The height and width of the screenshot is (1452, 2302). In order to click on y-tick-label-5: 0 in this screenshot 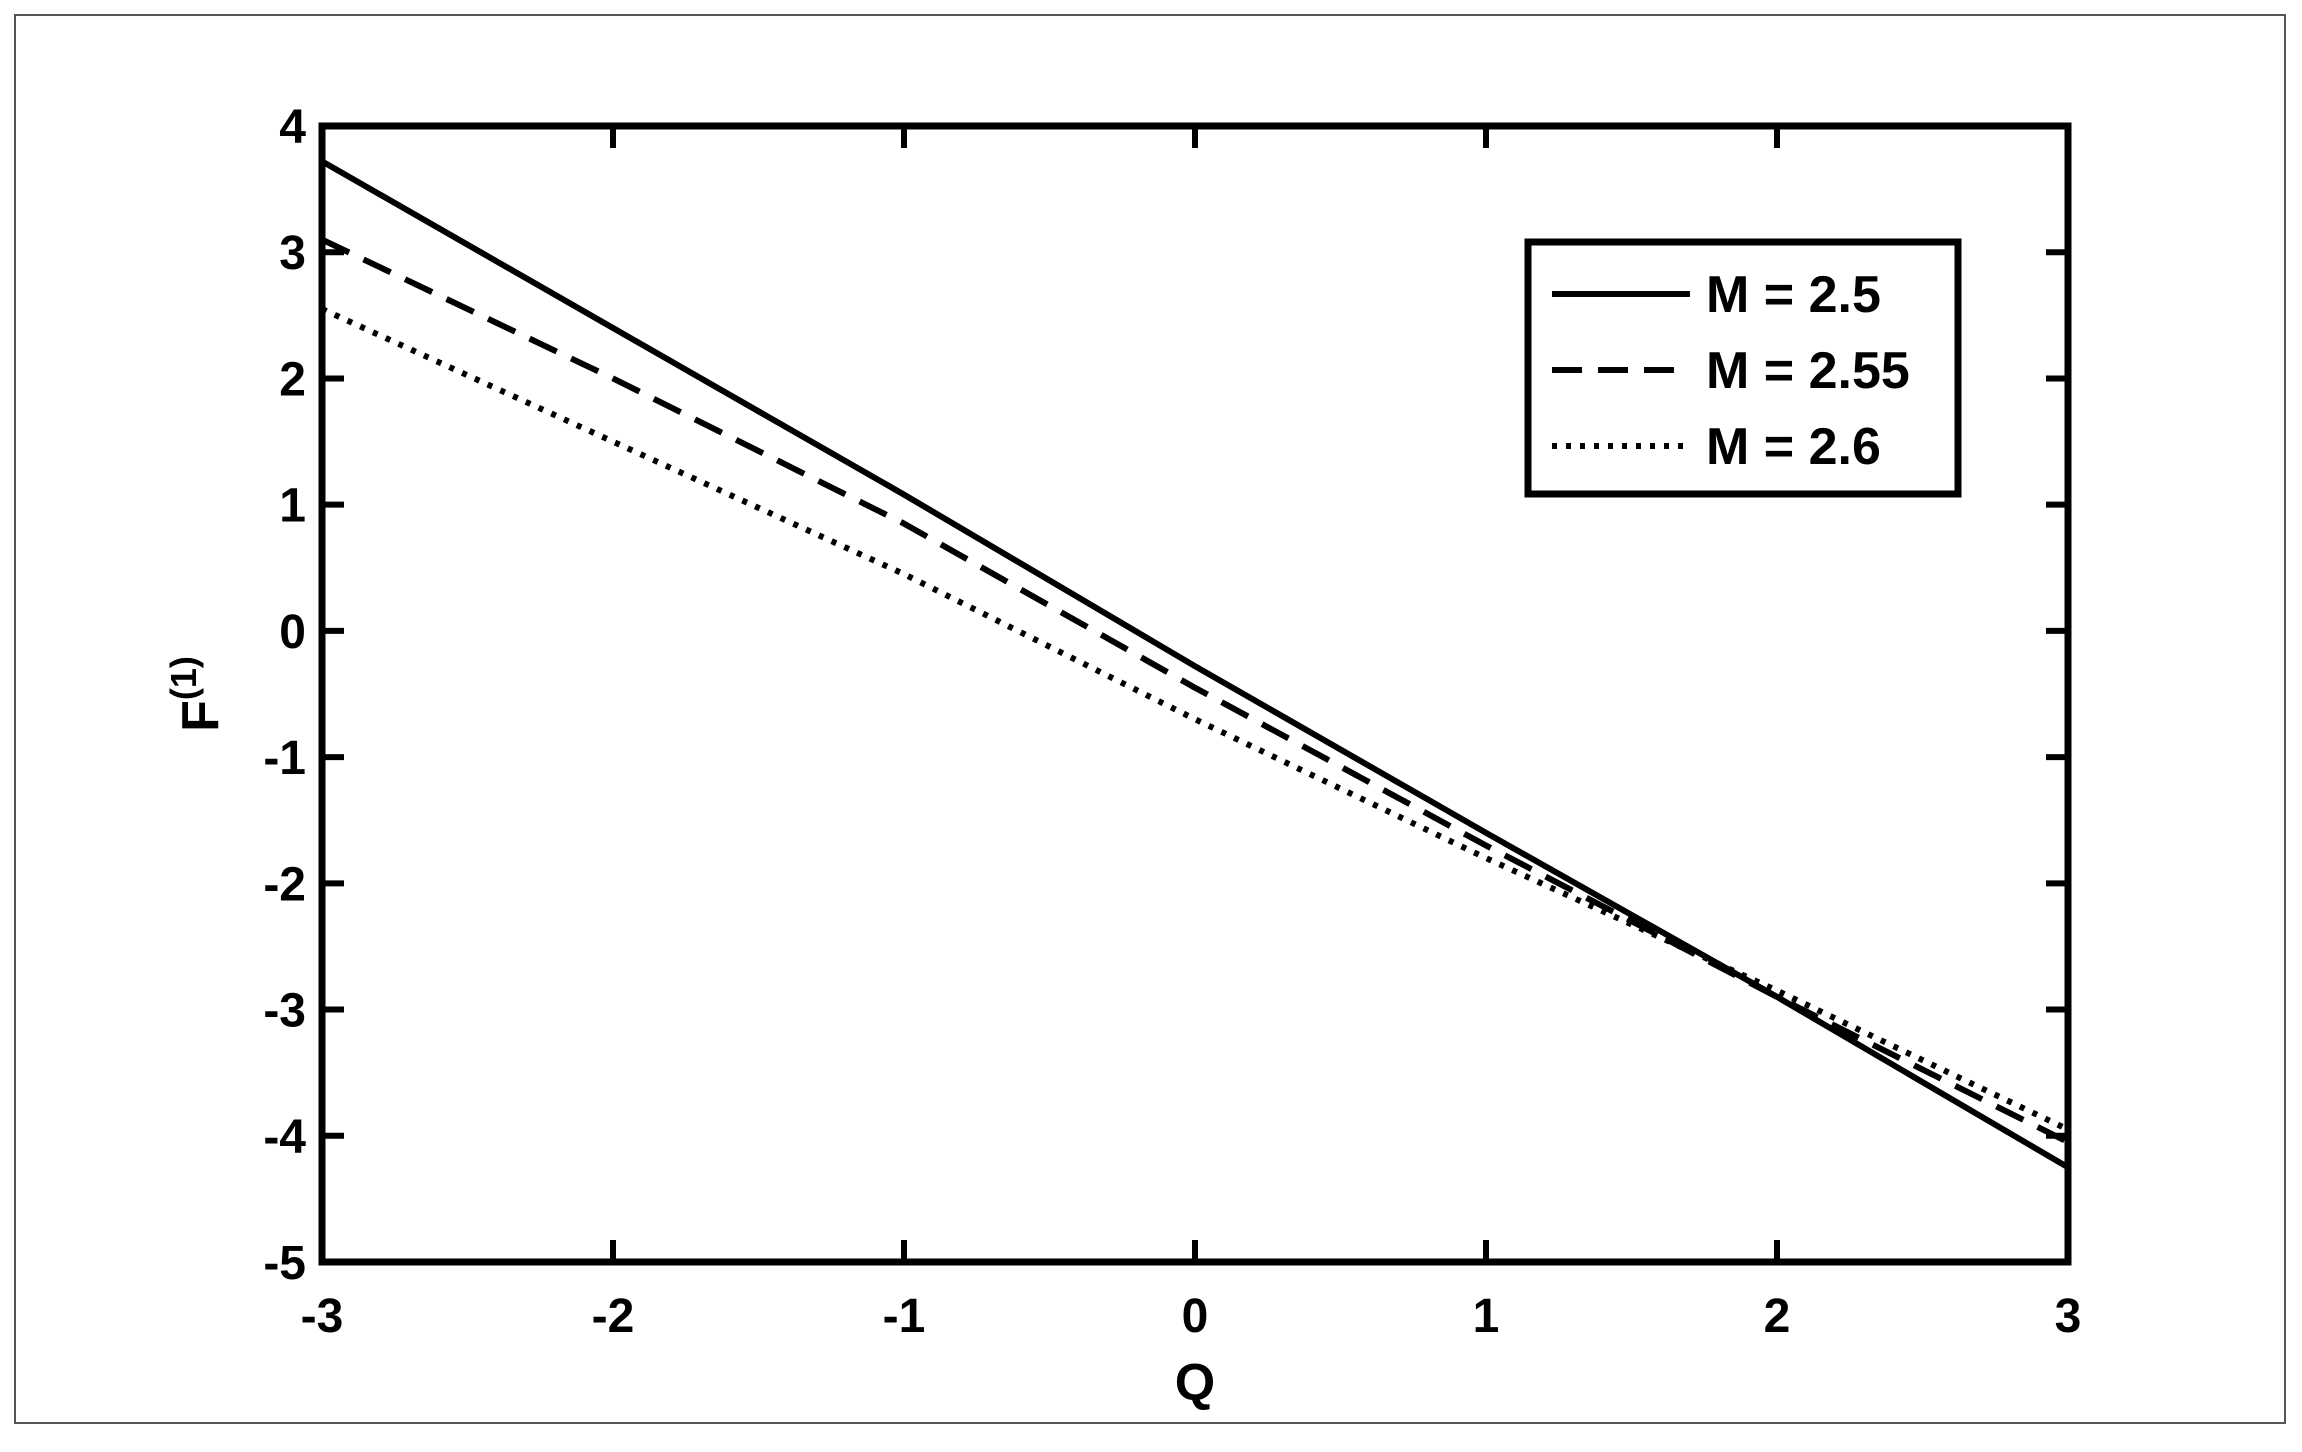, I will do `click(292, 632)`.